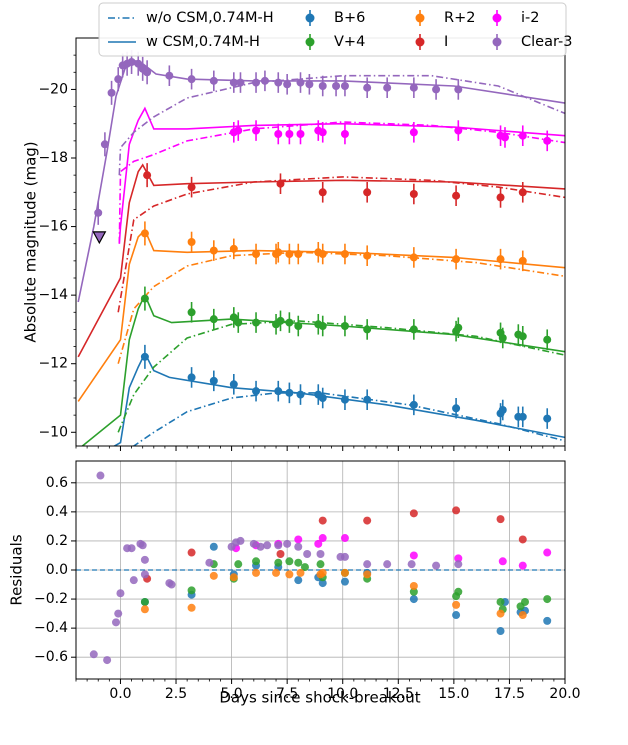  I want to click on x-tick-label: 0.0, so click(120, 694).